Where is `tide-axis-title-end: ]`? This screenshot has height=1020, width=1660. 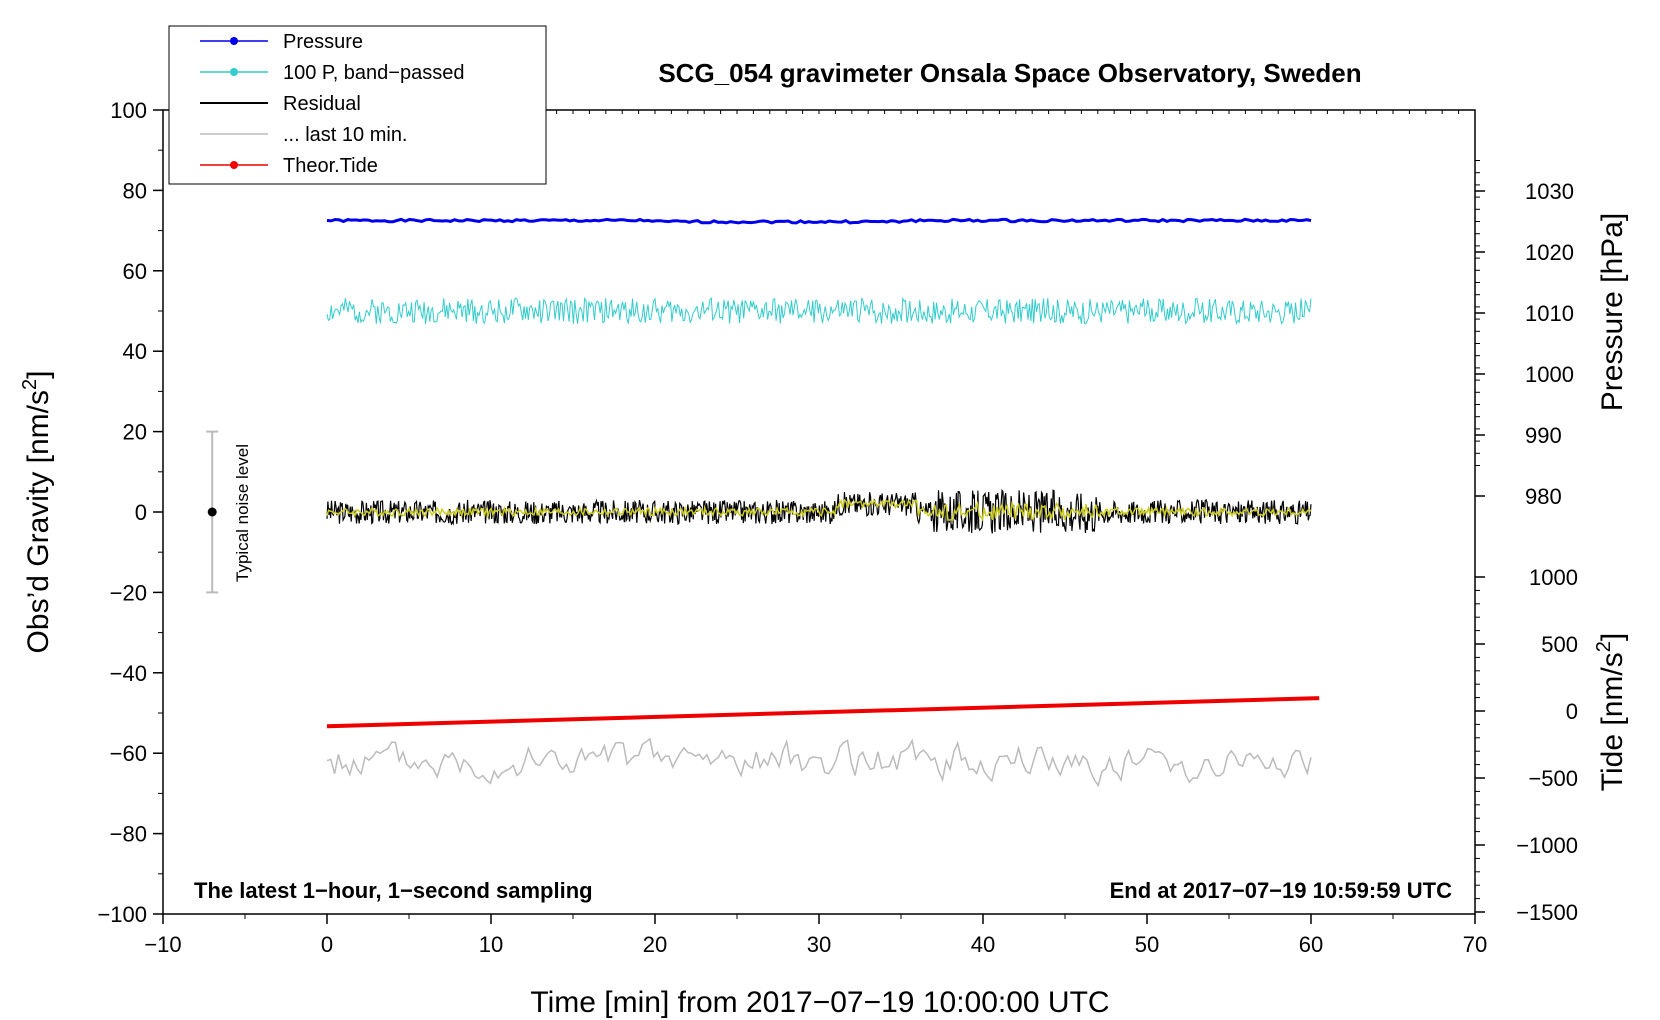 tide-axis-title-end: ] is located at coordinates (1612, 637).